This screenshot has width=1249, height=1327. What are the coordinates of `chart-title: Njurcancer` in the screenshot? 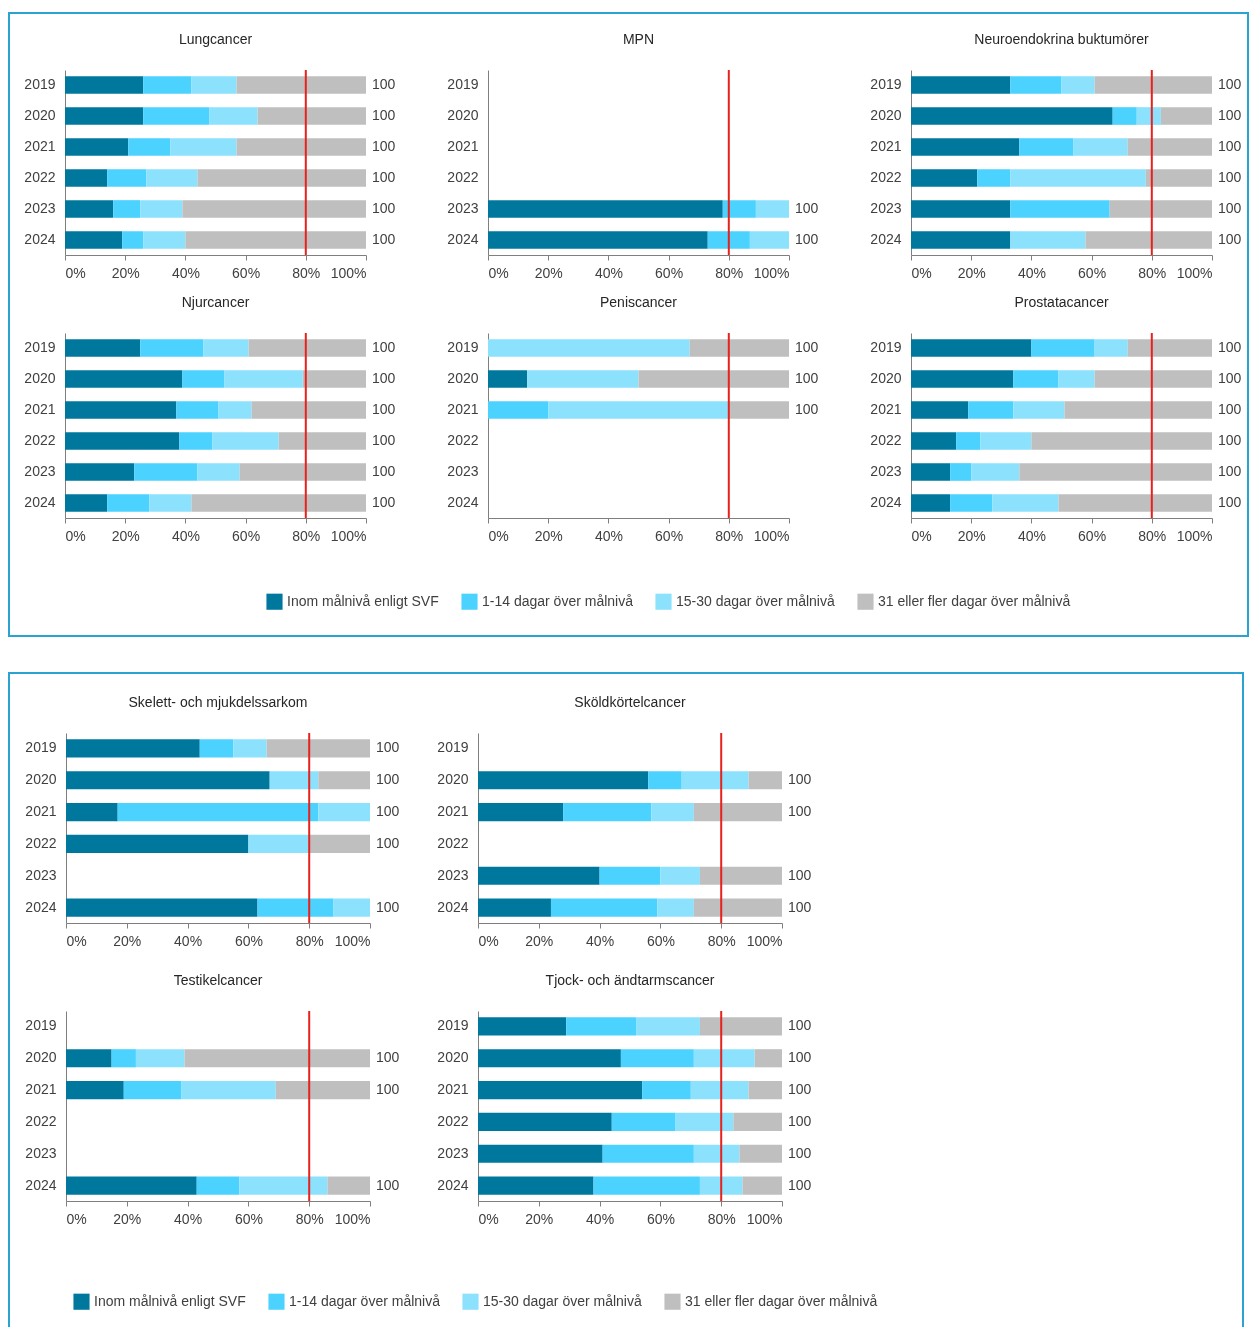 It's located at (215, 302).